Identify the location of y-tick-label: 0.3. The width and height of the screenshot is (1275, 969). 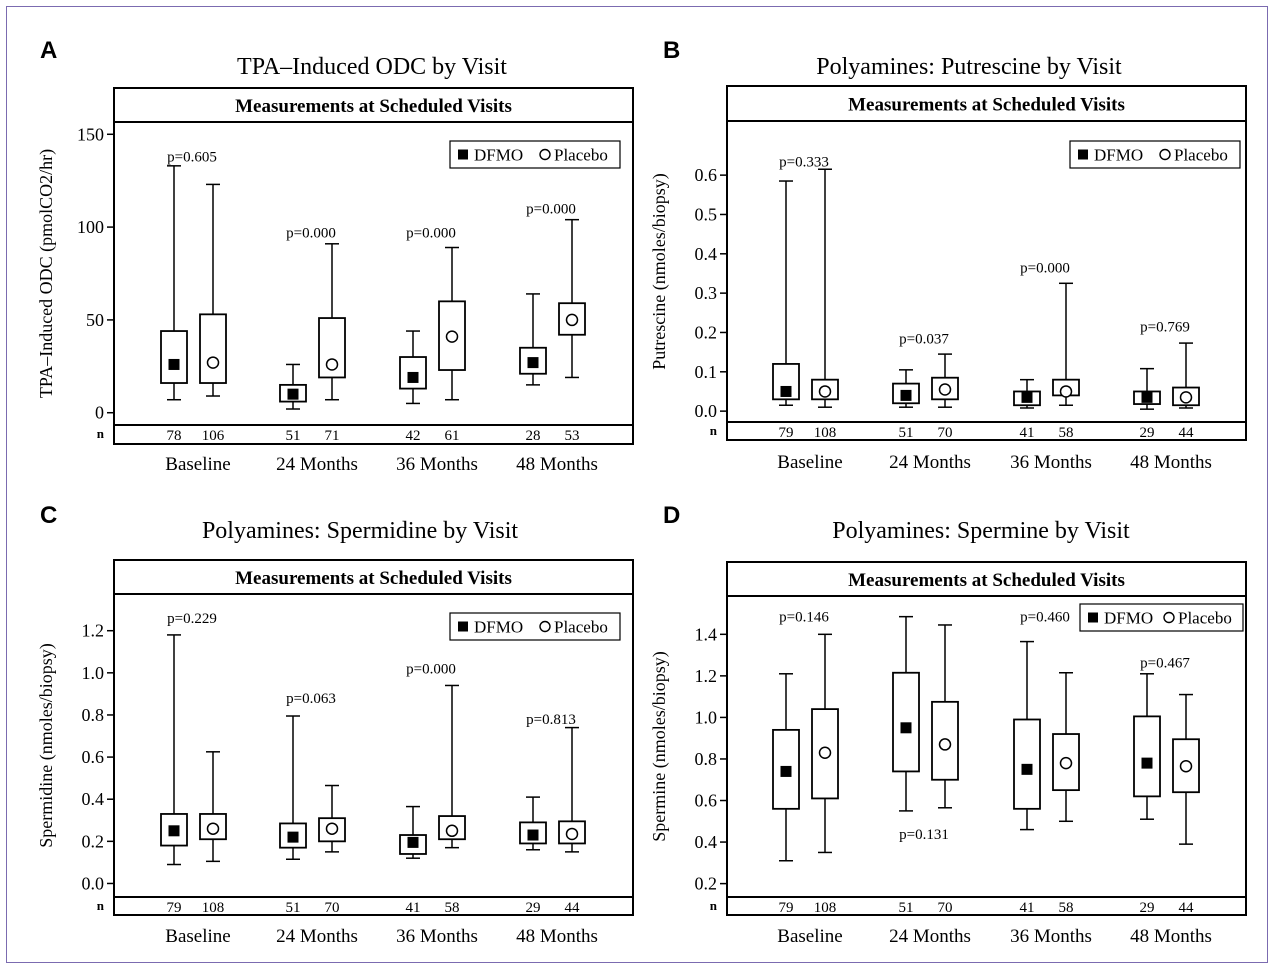
(706, 293).